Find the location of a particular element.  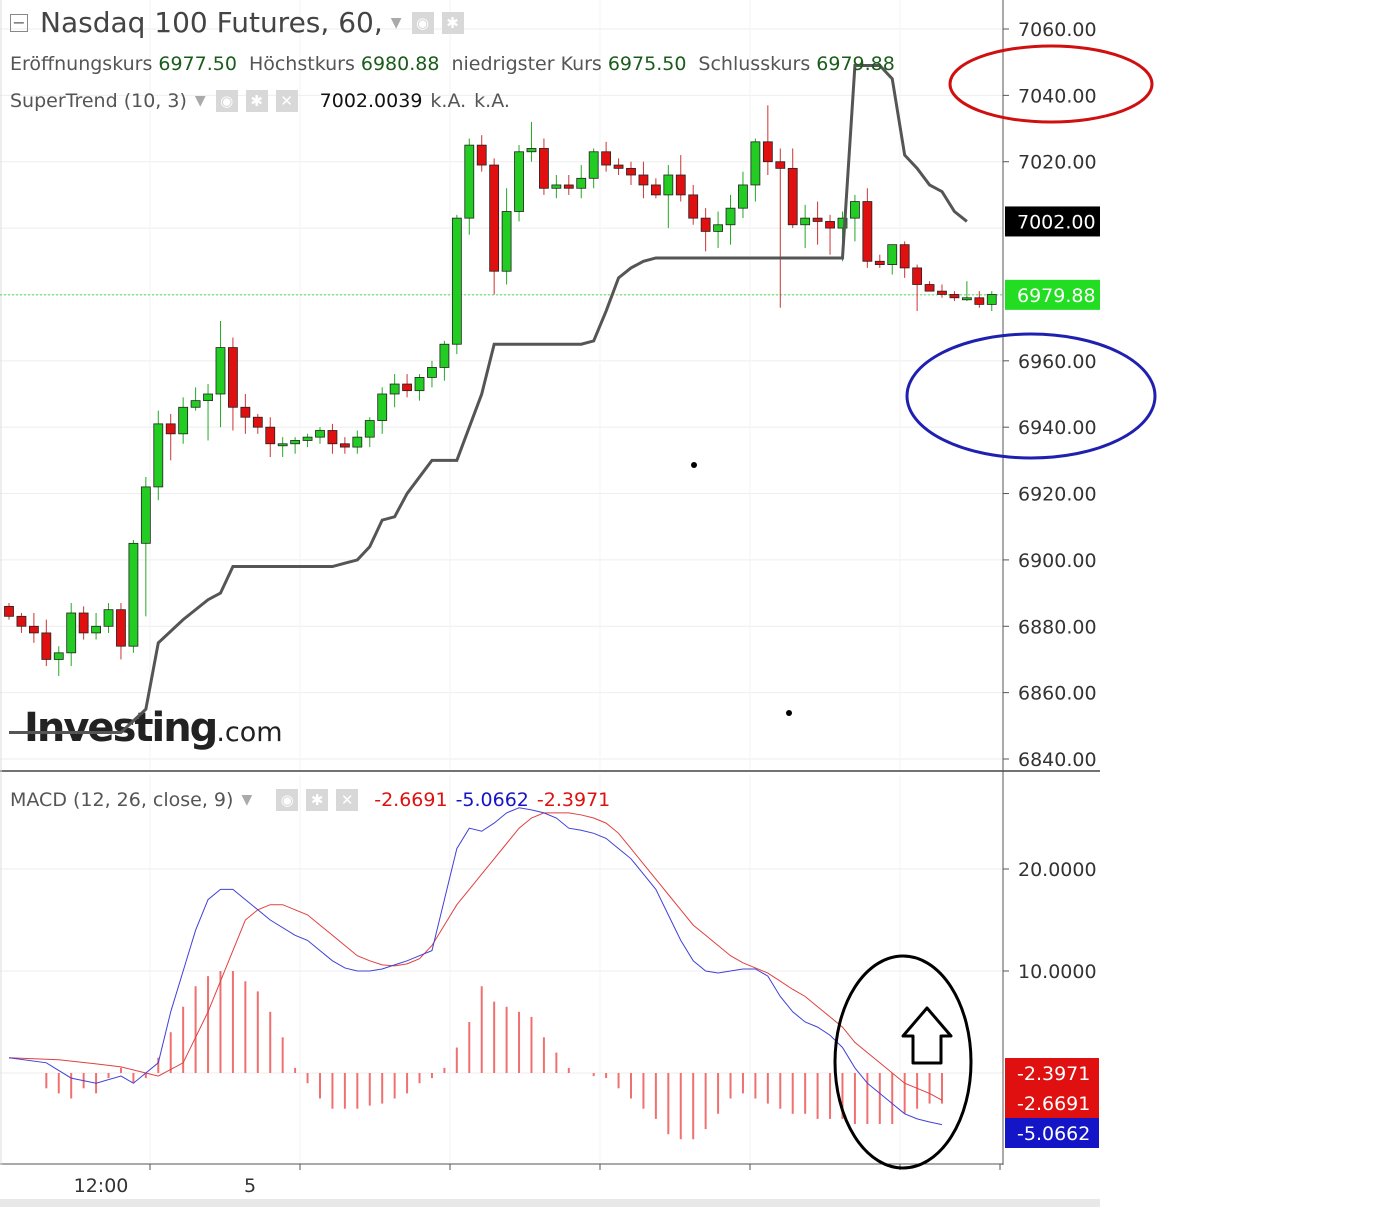

investing-logo: Investing.com is located at coordinates (153, 728).